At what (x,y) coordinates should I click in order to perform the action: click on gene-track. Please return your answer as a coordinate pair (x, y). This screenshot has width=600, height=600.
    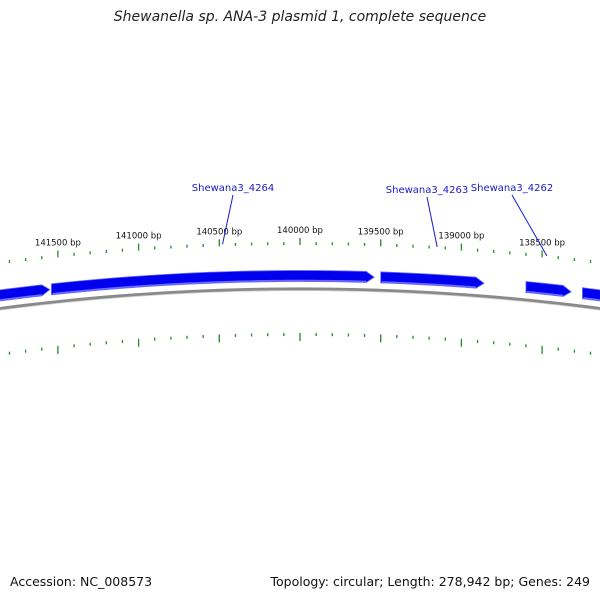
    Looking at the image, I should click on (300, 286).